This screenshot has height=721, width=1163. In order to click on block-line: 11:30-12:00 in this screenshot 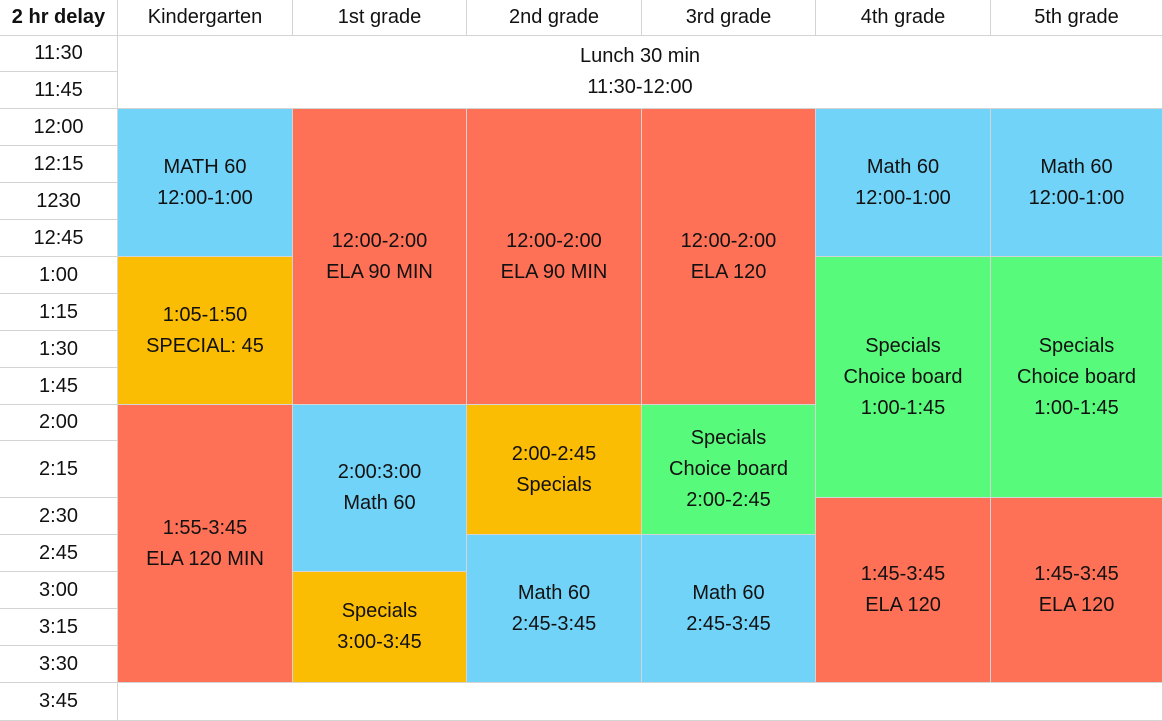, I will do `click(640, 87)`.